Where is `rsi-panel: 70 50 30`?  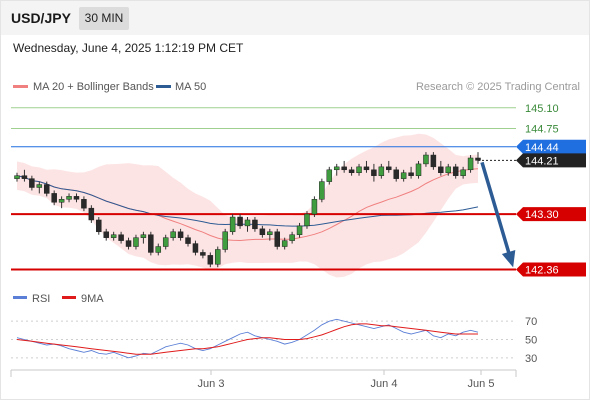
rsi-panel: 70 50 30 is located at coordinates (274, 340).